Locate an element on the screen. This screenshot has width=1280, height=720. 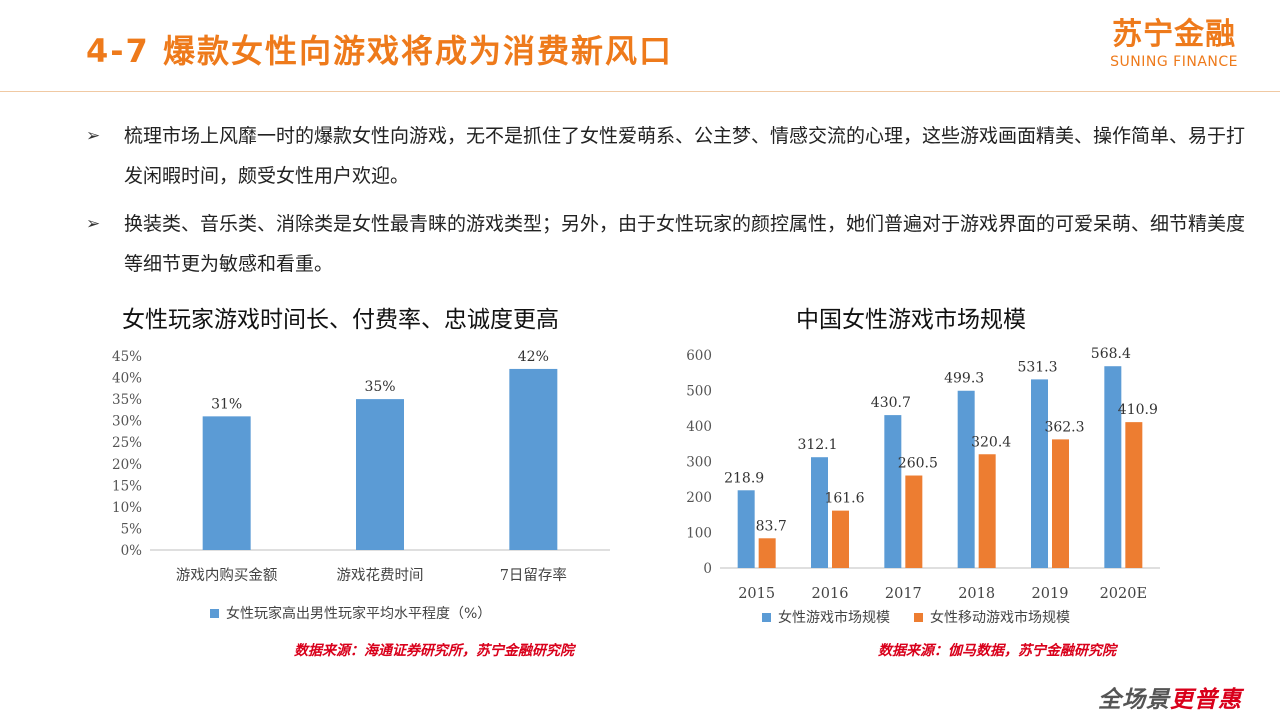
x-tick-label: 2018 is located at coordinates (976, 594).